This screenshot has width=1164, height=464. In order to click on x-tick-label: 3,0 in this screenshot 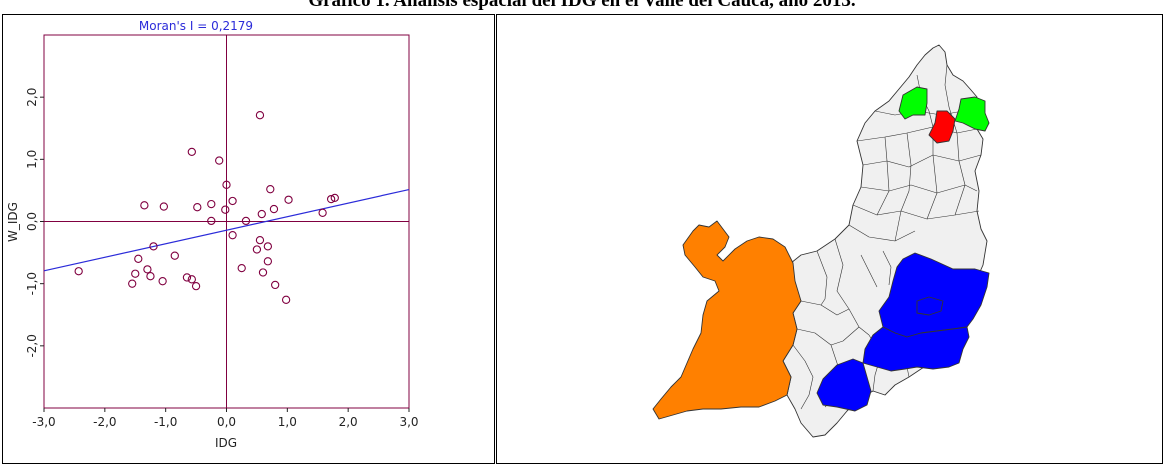, I will do `click(408, 422)`.